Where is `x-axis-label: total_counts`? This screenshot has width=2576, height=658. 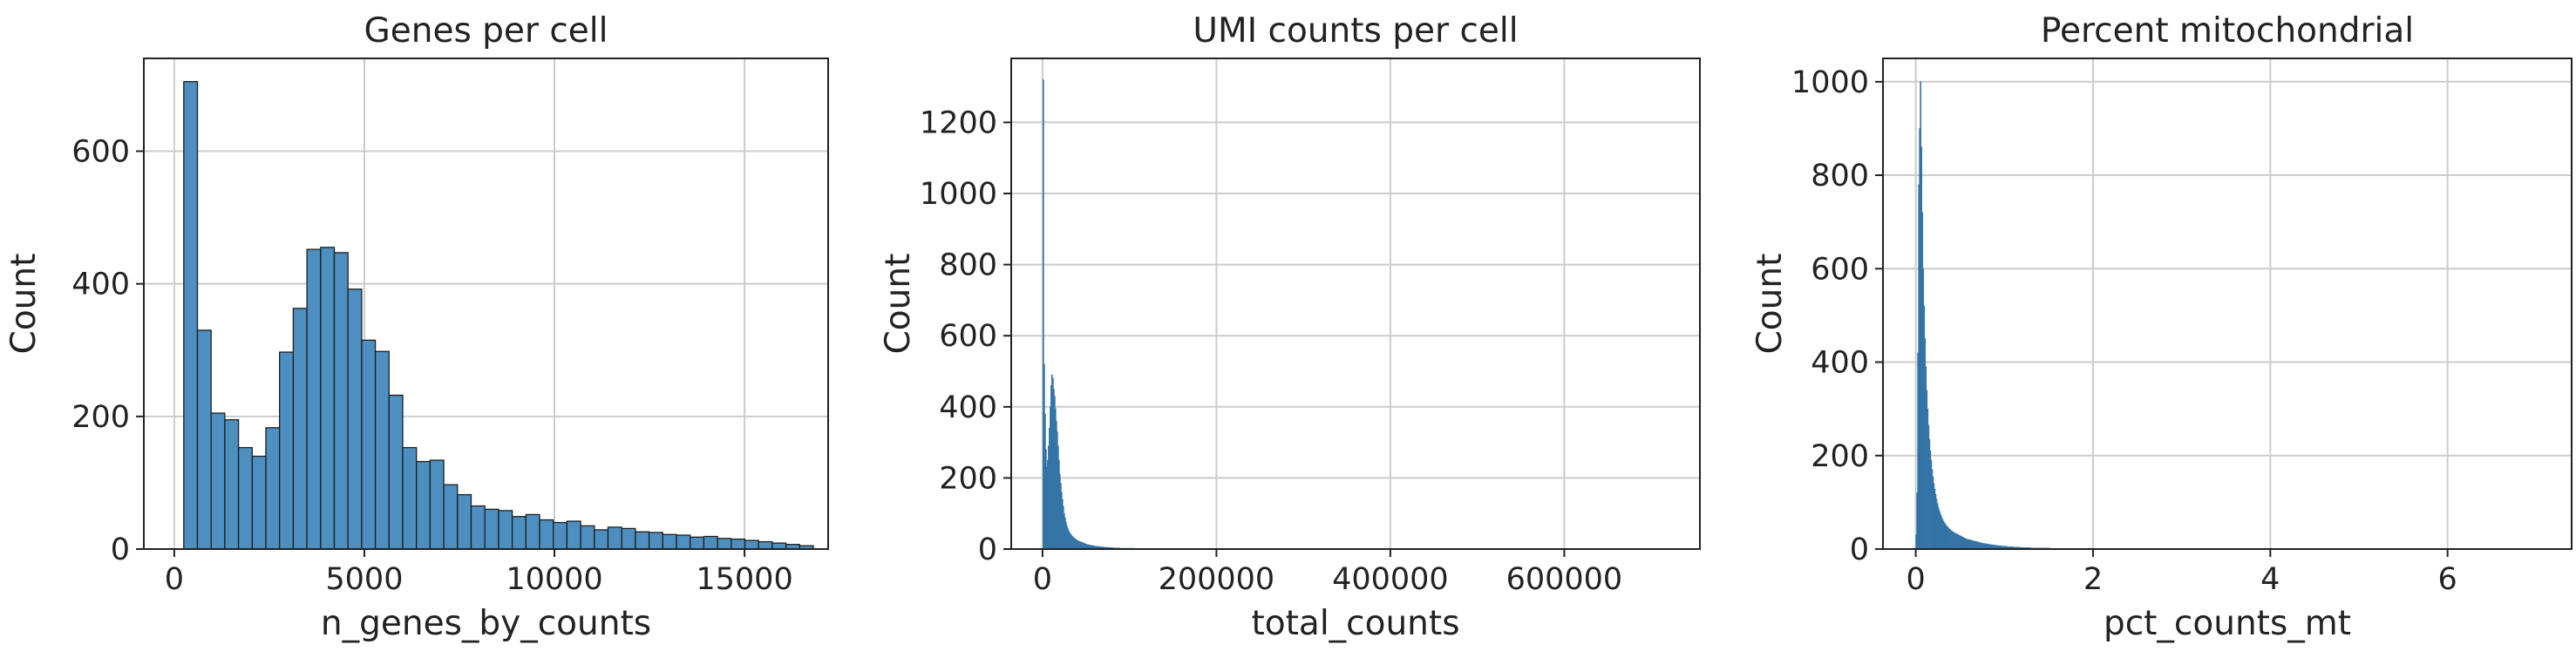
x-axis-label: total_counts is located at coordinates (1355, 624).